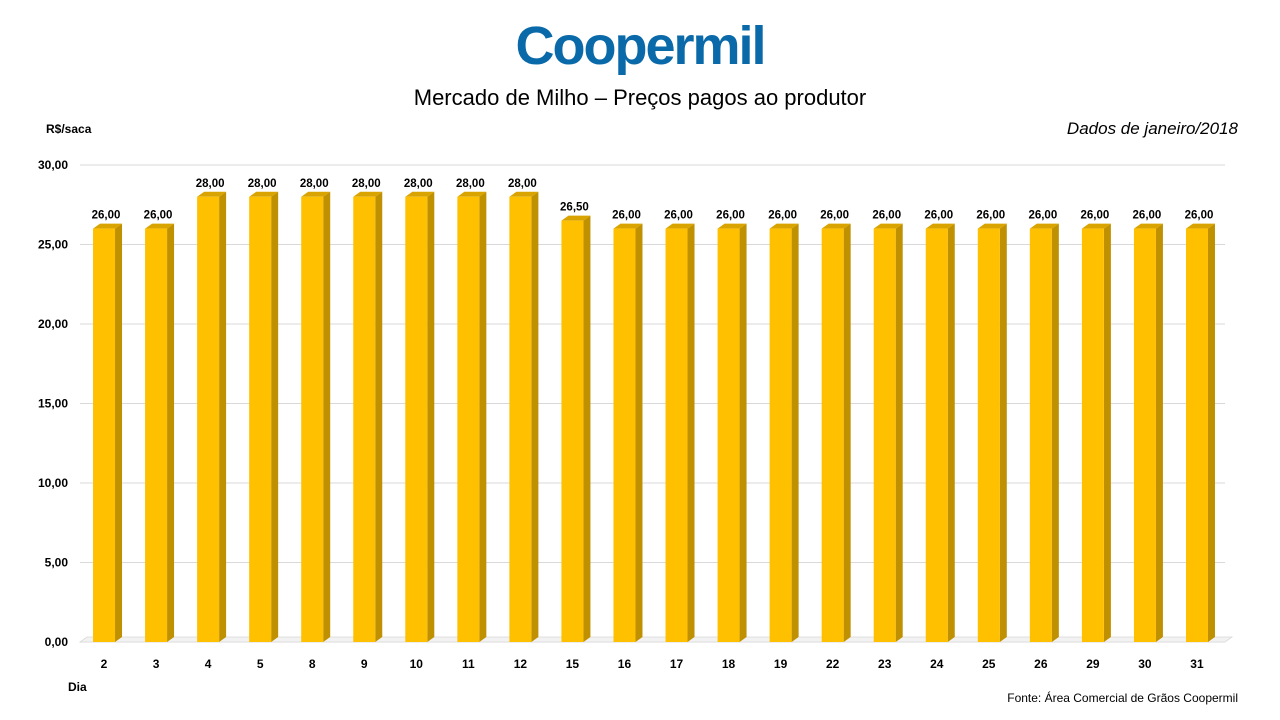  I want to click on source-note: Fonte: Área Comercial de Grãos Coopermil, so click(1122, 698).